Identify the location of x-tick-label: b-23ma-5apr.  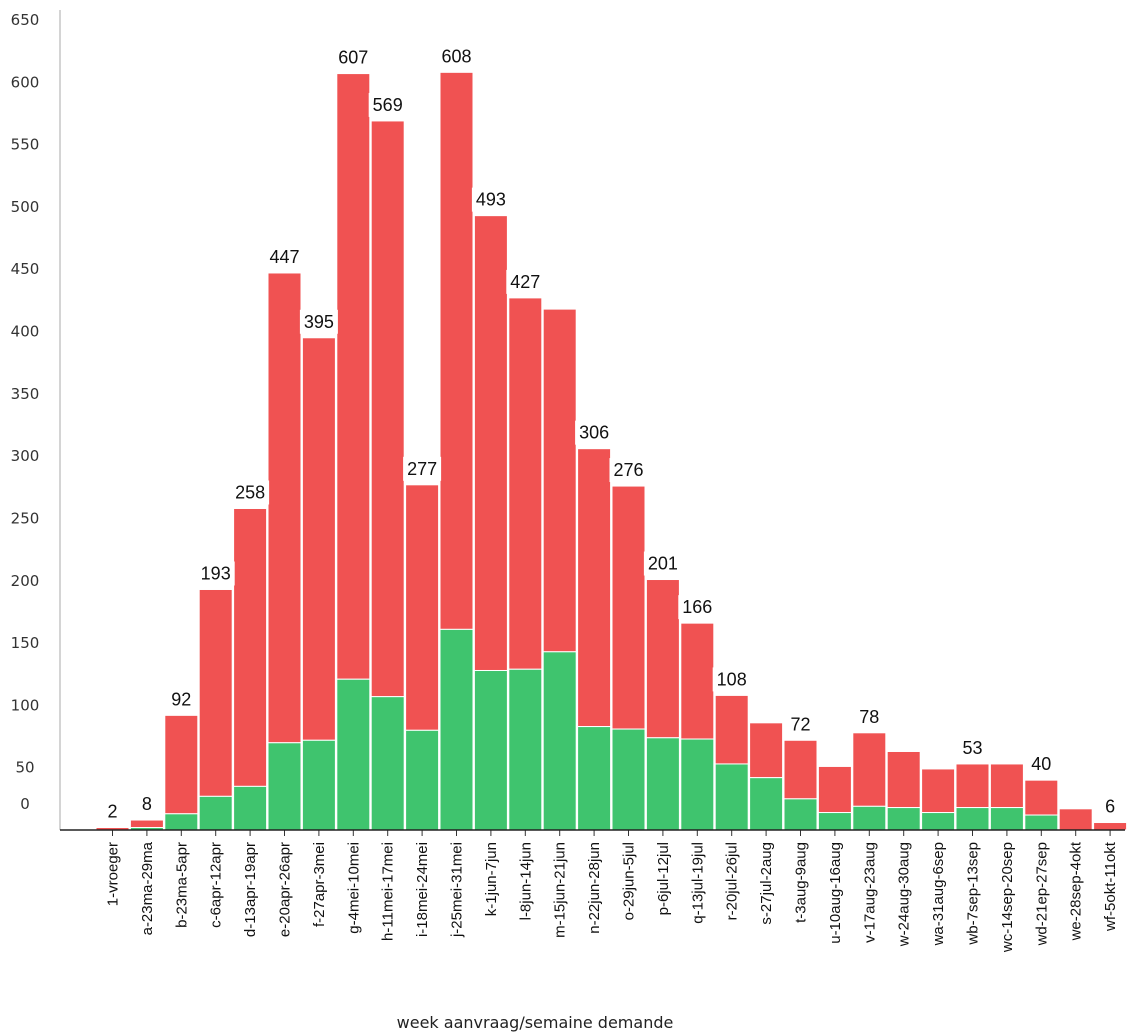
(181, 885).